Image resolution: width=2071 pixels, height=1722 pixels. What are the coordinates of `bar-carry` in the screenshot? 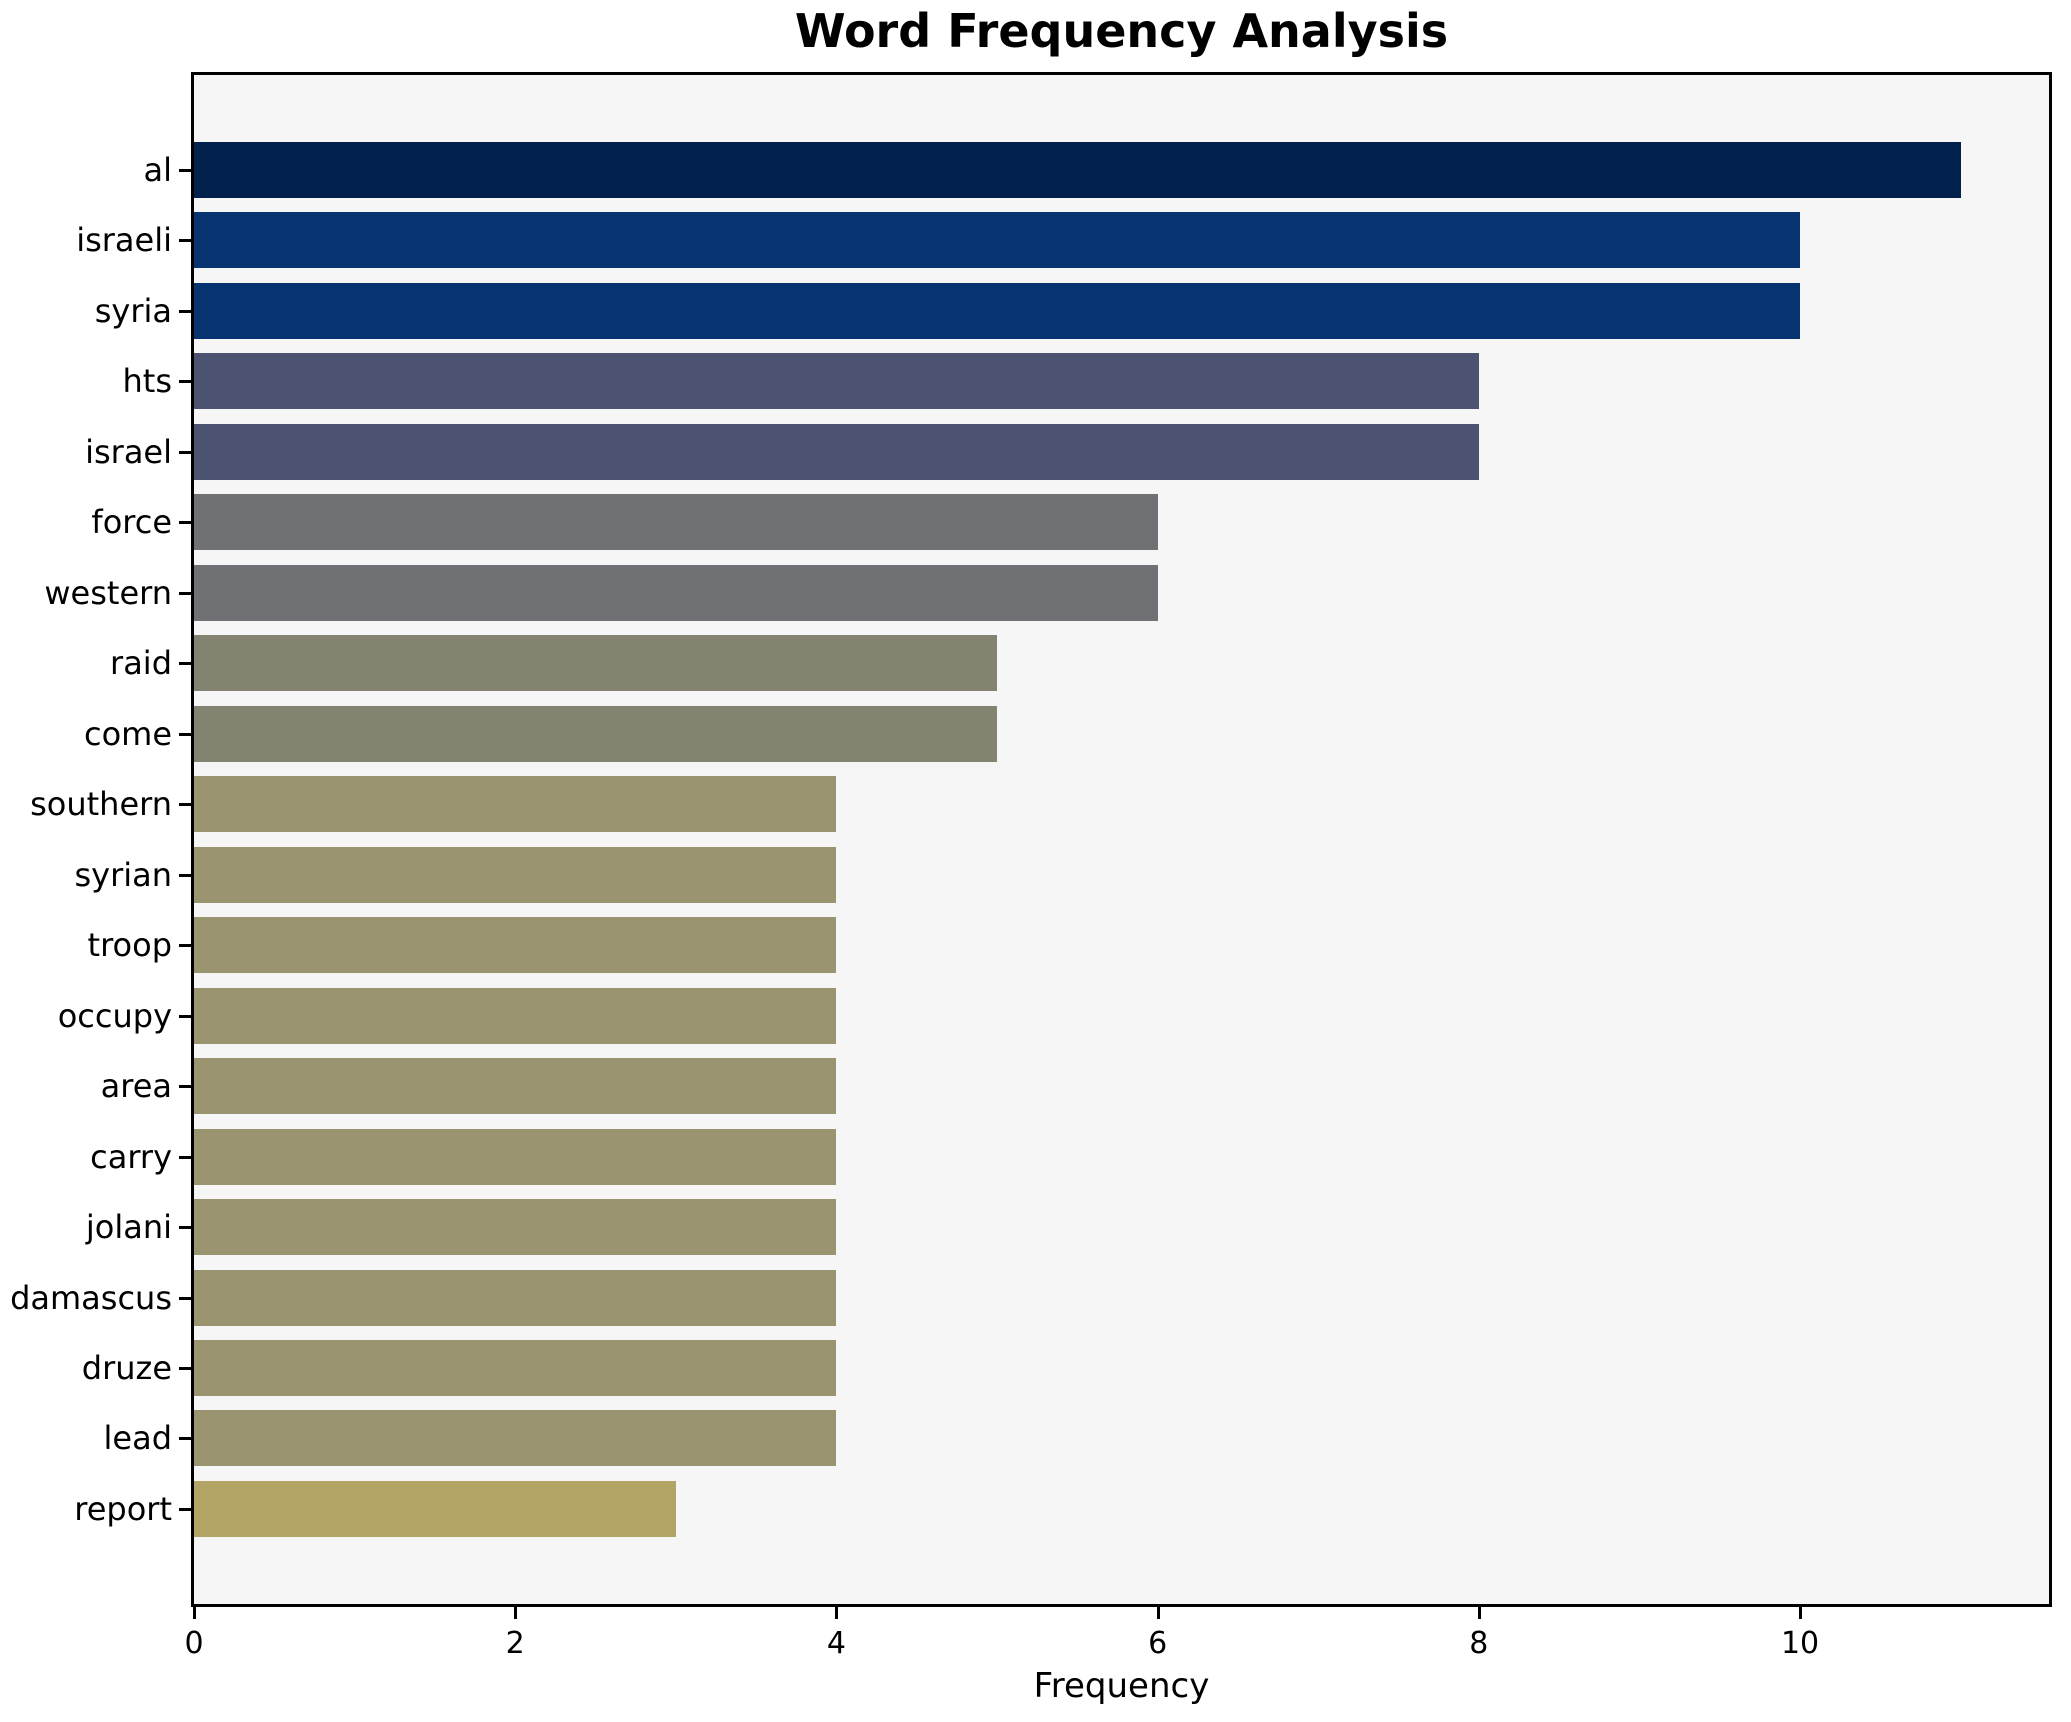 It's located at (515, 1156).